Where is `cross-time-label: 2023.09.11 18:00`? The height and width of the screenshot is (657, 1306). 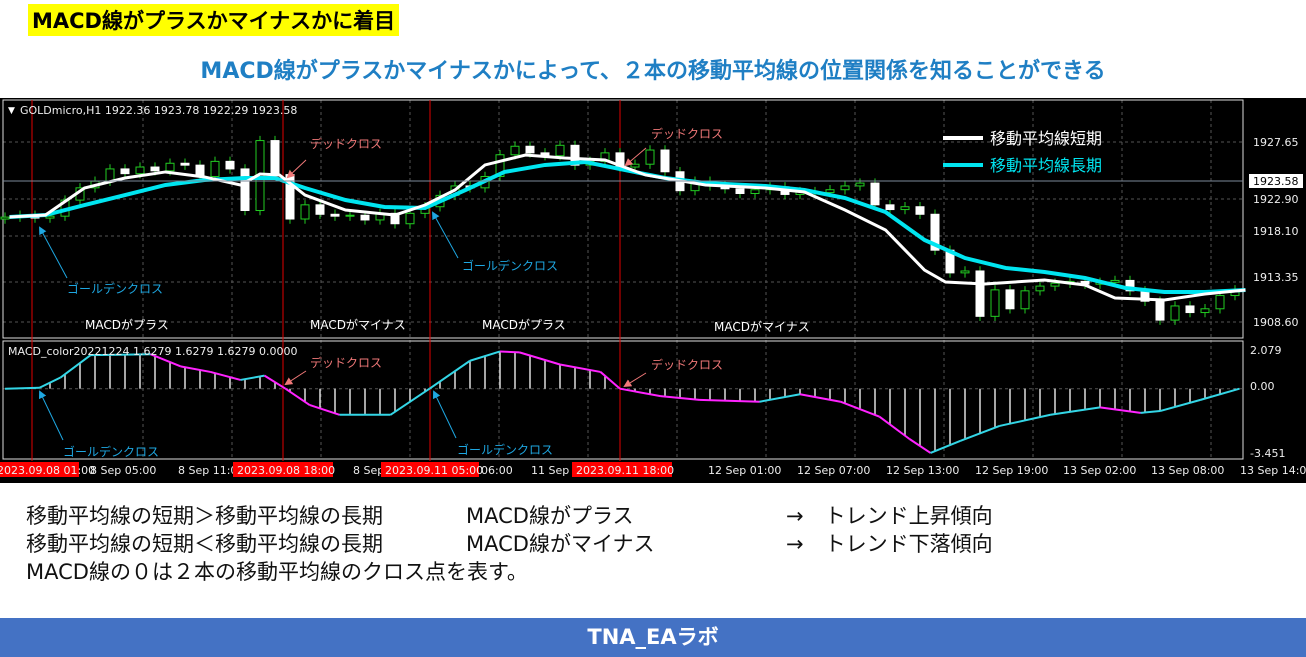
cross-time-label: 2023.09.11 18:00 is located at coordinates (625, 470).